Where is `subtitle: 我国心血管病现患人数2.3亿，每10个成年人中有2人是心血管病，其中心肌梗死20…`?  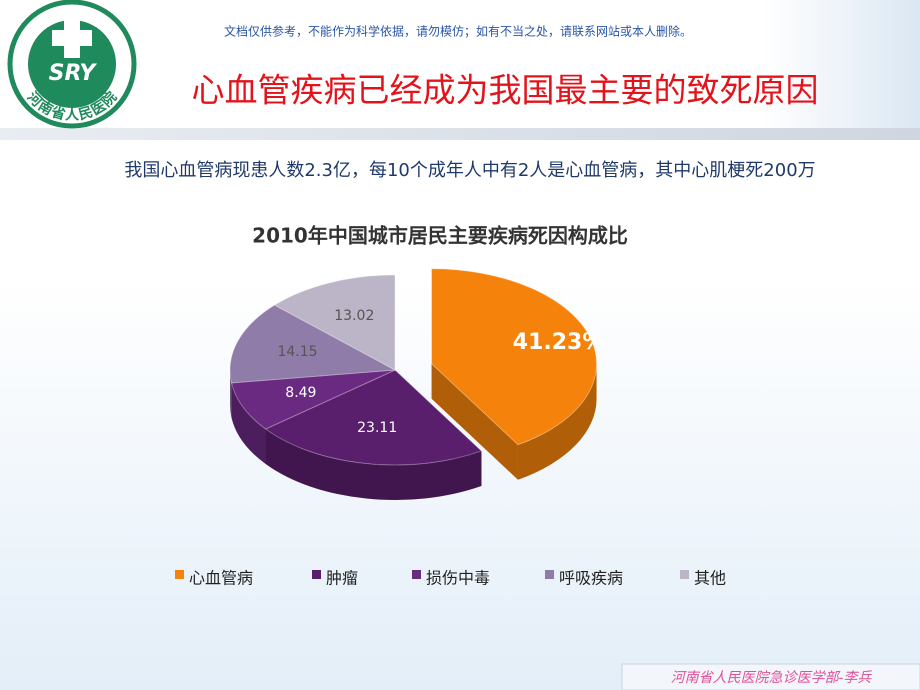
subtitle: 我国心血管病现患人数2.3亿，每10个成年人中有2人是心血管病，其中心肌梗死20… is located at coordinates (469, 170).